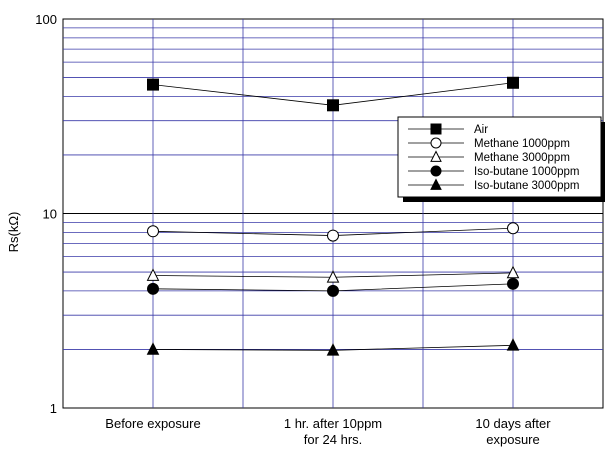 The width and height of the screenshot is (605, 451). I want to click on y-axis-label: Rs(kΩ), so click(13, 232).